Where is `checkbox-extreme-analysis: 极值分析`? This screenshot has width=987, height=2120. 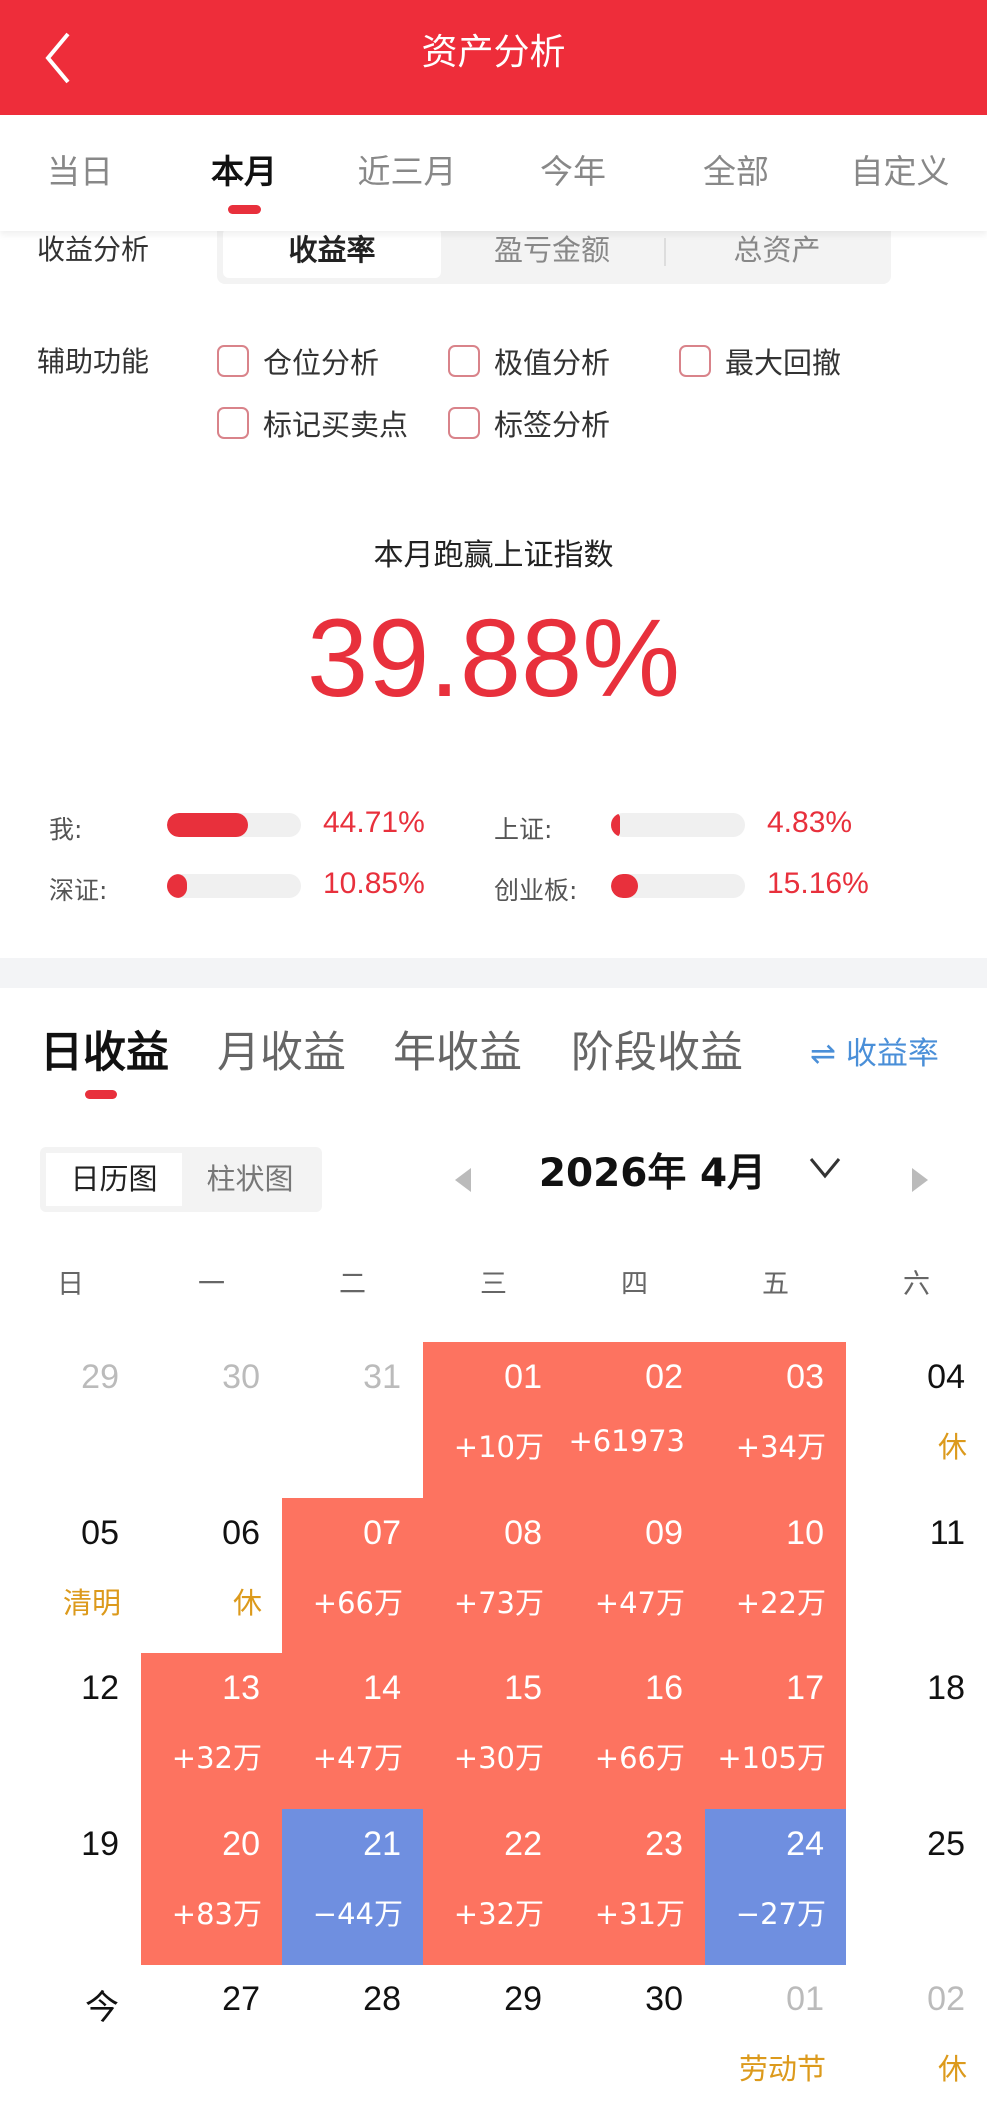 checkbox-extreme-analysis: 极值分析 is located at coordinates (529, 361).